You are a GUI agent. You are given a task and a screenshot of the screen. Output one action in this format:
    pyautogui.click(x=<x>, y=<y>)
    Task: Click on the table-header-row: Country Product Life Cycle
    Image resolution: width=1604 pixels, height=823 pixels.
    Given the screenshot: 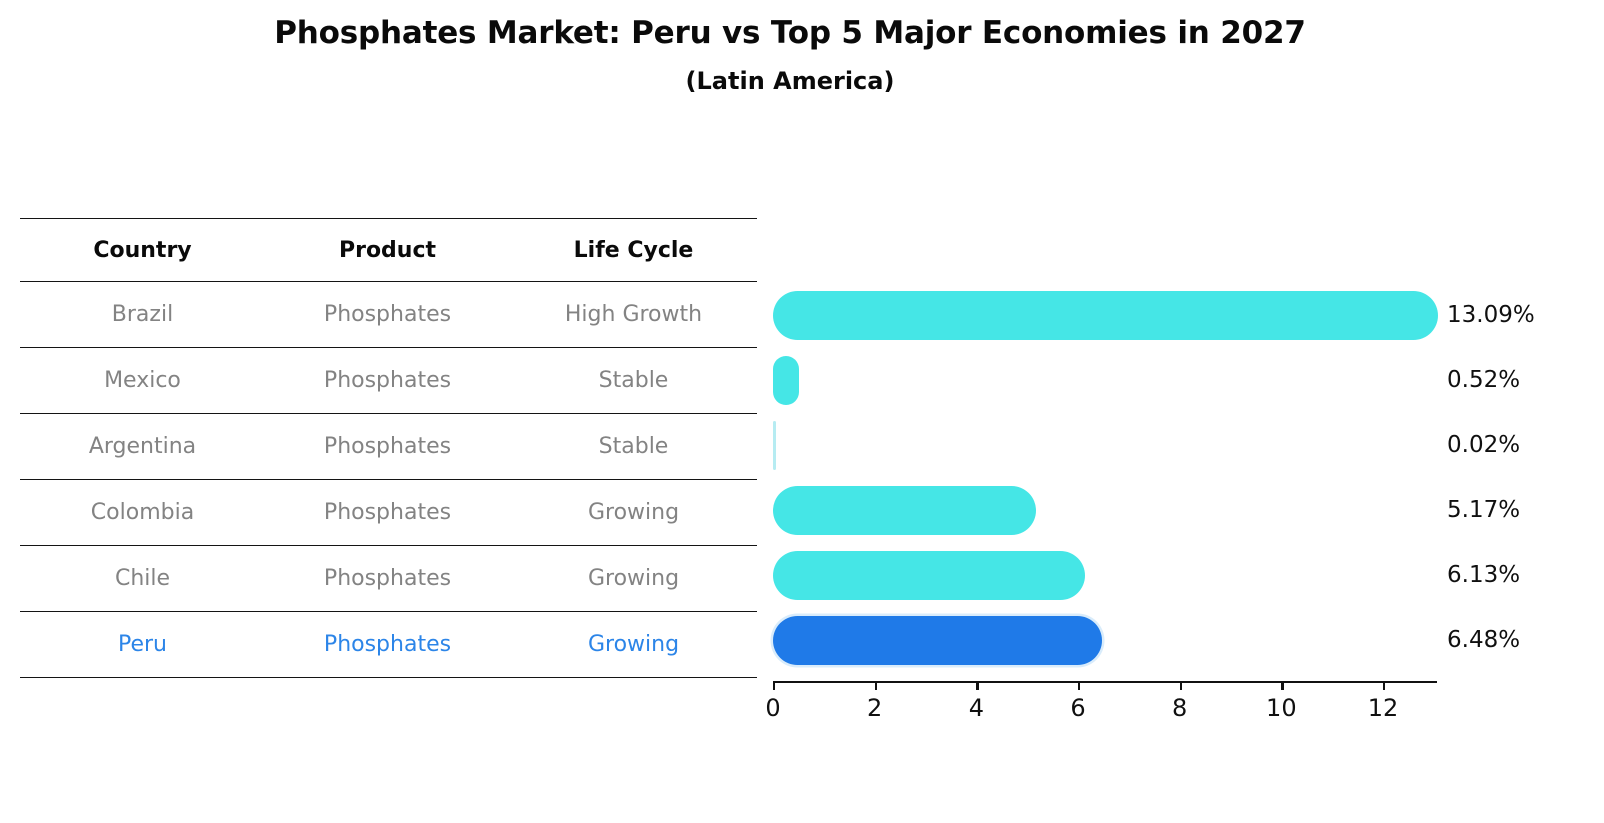 What is the action you would take?
    pyautogui.click(x=388, y=250)
    